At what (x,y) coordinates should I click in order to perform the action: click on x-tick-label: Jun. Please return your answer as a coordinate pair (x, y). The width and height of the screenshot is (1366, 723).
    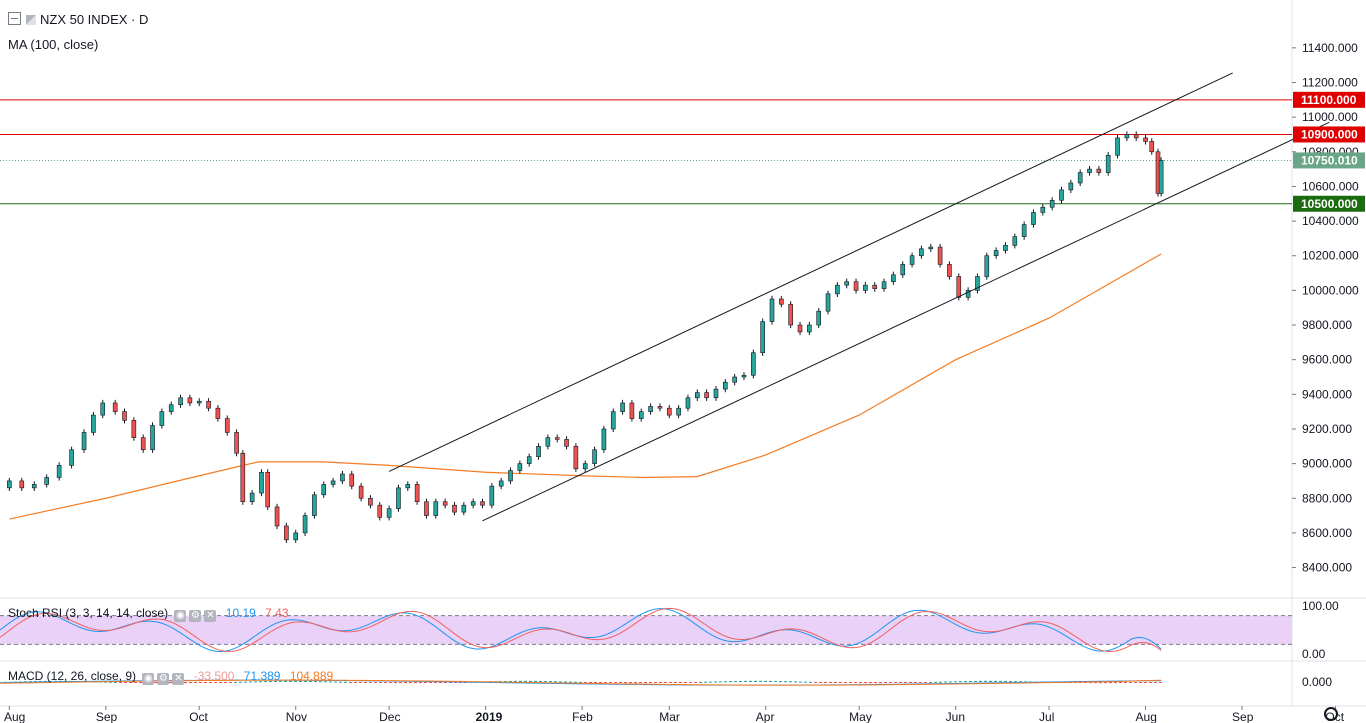
    Looking at the image, I should click on (955, 716).